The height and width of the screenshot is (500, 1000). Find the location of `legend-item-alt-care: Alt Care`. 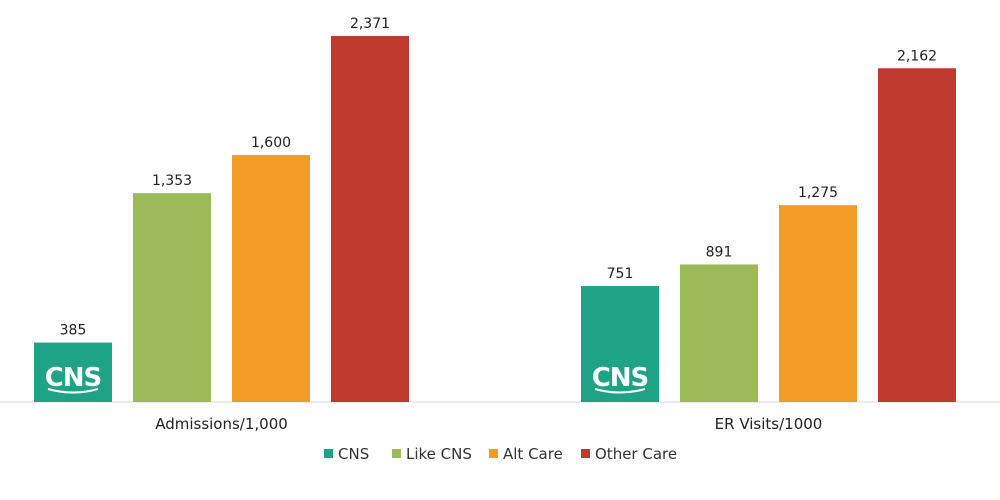

legend-item-alt-care: Alt Care is located at coordinates (526, 454).